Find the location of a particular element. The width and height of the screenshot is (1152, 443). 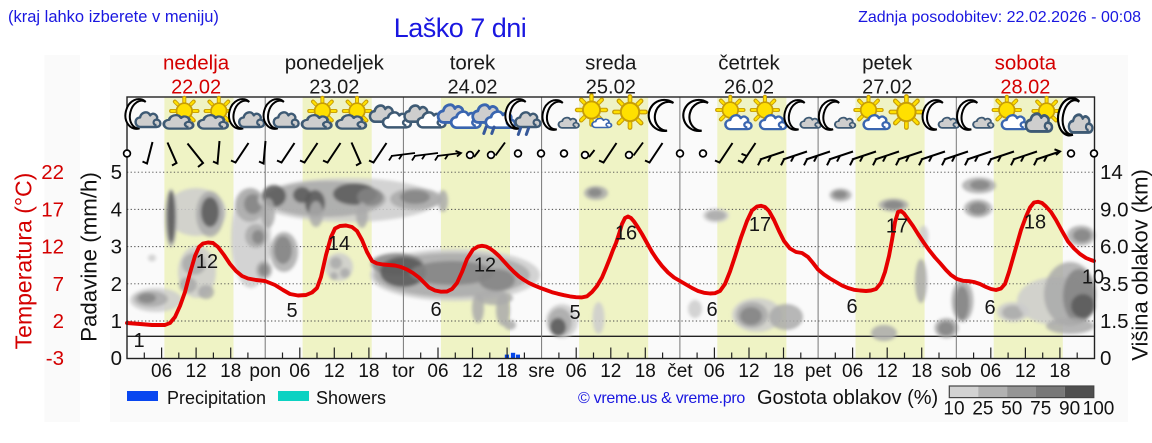

svg-text: ponedeljek is located at coordinates (335, 63).